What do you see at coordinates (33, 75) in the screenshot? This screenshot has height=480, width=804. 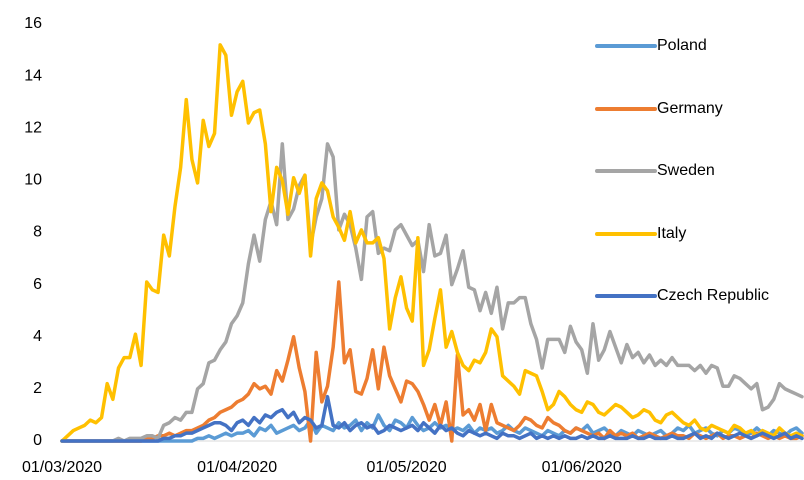 I see `y-tick-label: 14` at bounding box center [33, 75].